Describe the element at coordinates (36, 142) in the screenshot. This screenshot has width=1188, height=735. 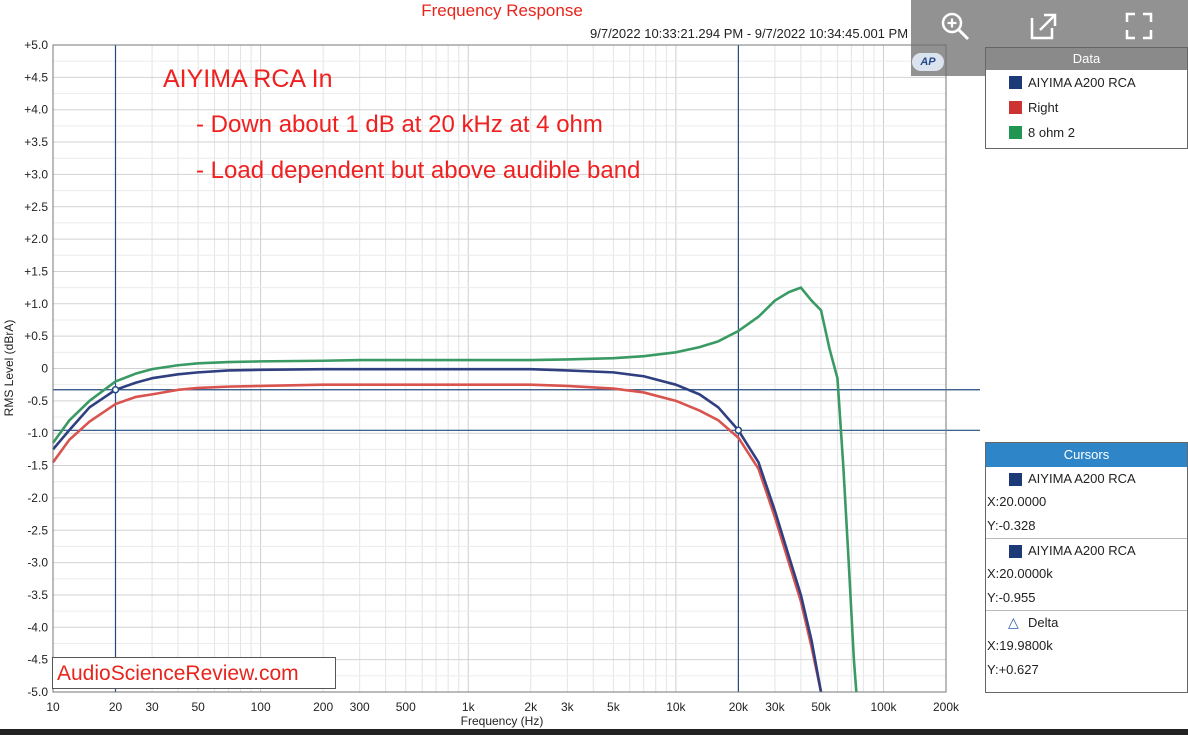
I see `y-tick-label: +3.5` at that location.